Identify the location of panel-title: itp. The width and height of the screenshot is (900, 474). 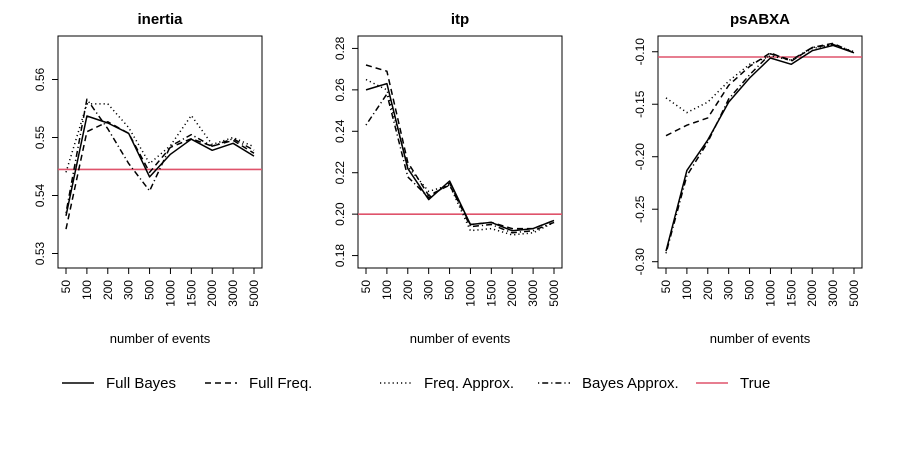
(460, 19).